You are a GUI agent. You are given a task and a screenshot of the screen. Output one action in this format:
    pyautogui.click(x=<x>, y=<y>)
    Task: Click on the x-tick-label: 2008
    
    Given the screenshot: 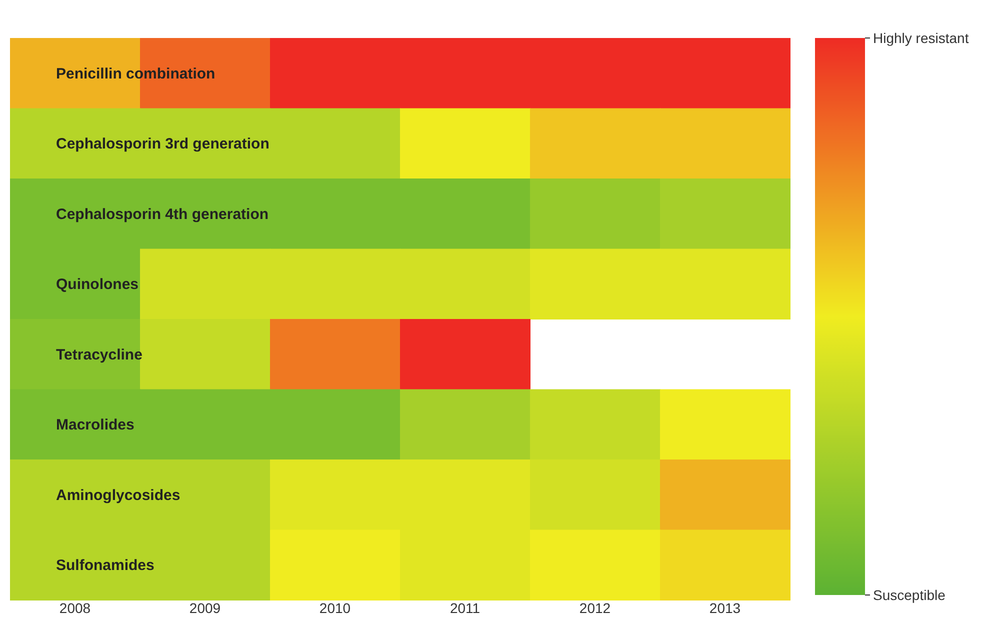 What is the action you would take?
    pyautogui.click(x=75, y=608)
    